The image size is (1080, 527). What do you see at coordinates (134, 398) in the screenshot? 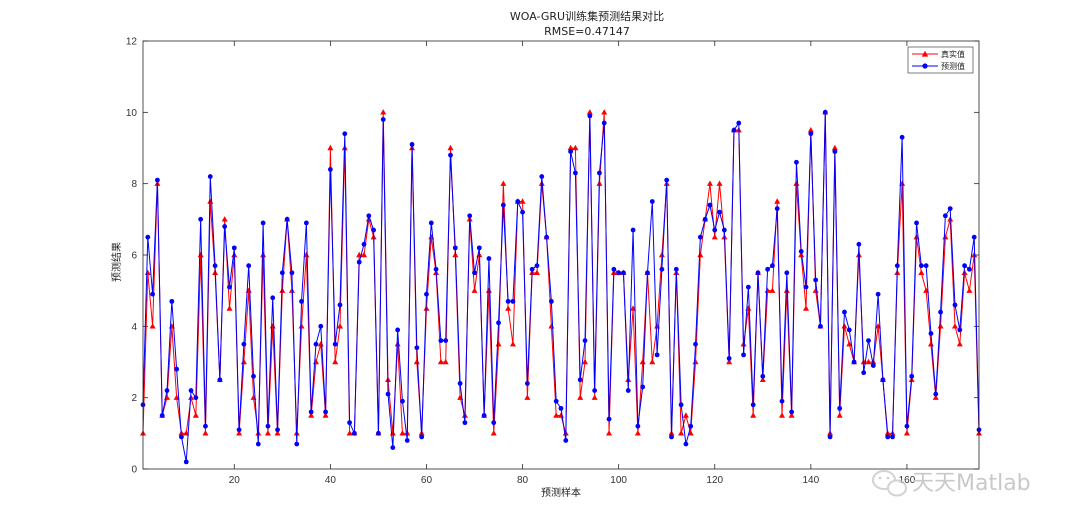
I see `y-tick-label: 2` at bounding box center [134, 398].